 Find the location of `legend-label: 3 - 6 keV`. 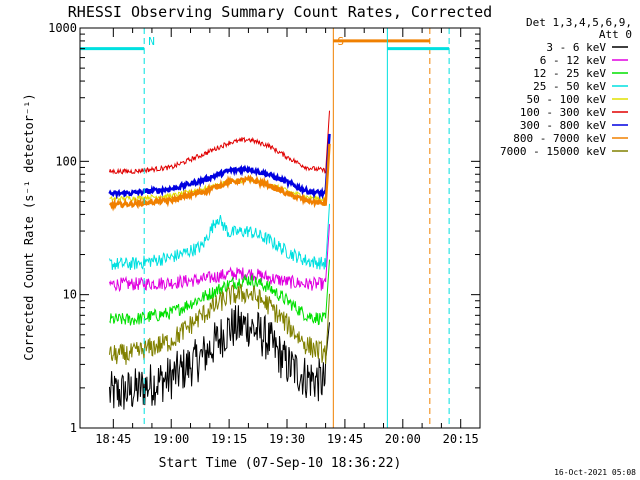

legend-label: 3 - 6 keV is located at coordinates (576, 47).